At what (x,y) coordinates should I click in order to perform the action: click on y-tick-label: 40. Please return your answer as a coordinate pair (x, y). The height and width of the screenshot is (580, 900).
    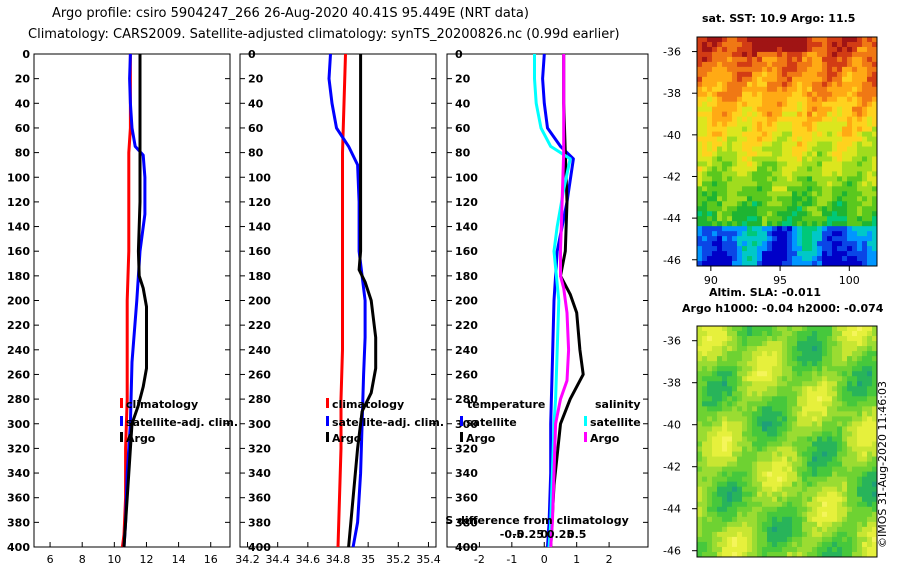
    Looking at the image, I should click on (256, 103).